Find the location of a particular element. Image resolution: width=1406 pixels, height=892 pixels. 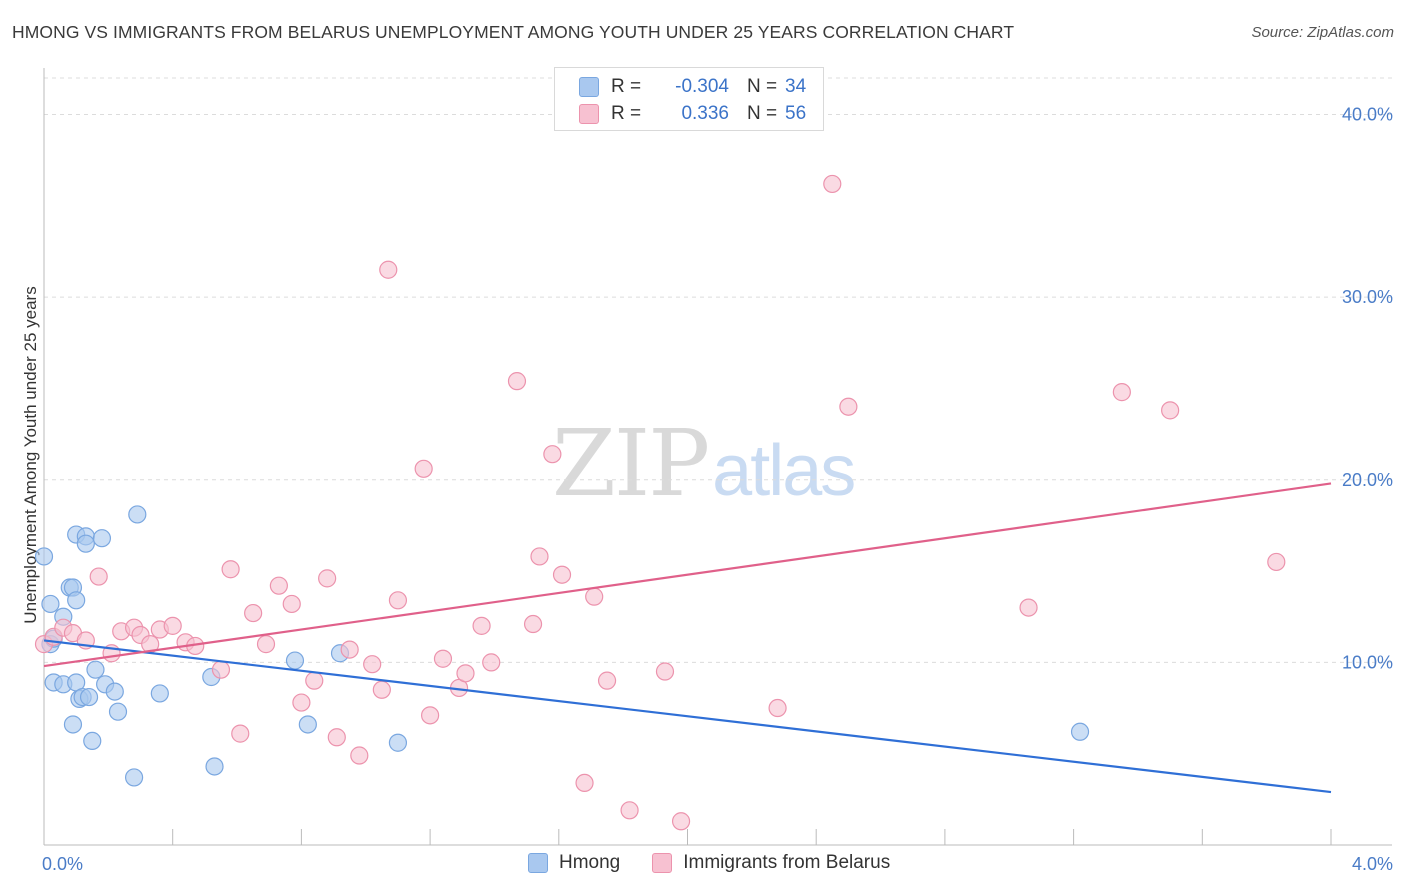

watermark-atlas: atlas is located at coordinates (784, 471).